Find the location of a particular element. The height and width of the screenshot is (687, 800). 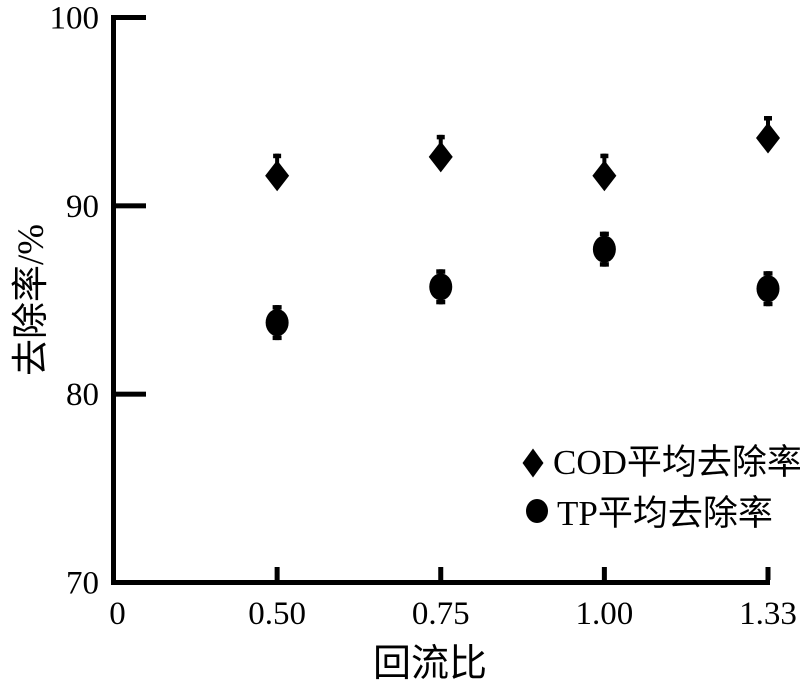

x-tick-label: 1.00 is located at coordinates (605, 614).